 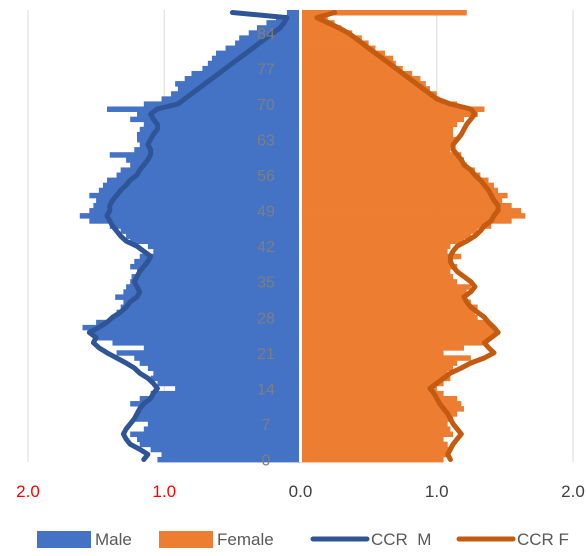 I want to click on y-tick-labels: 0 7 14 21 28 35 42 49 56 63 70 77 84, so click(x=266, y=248).